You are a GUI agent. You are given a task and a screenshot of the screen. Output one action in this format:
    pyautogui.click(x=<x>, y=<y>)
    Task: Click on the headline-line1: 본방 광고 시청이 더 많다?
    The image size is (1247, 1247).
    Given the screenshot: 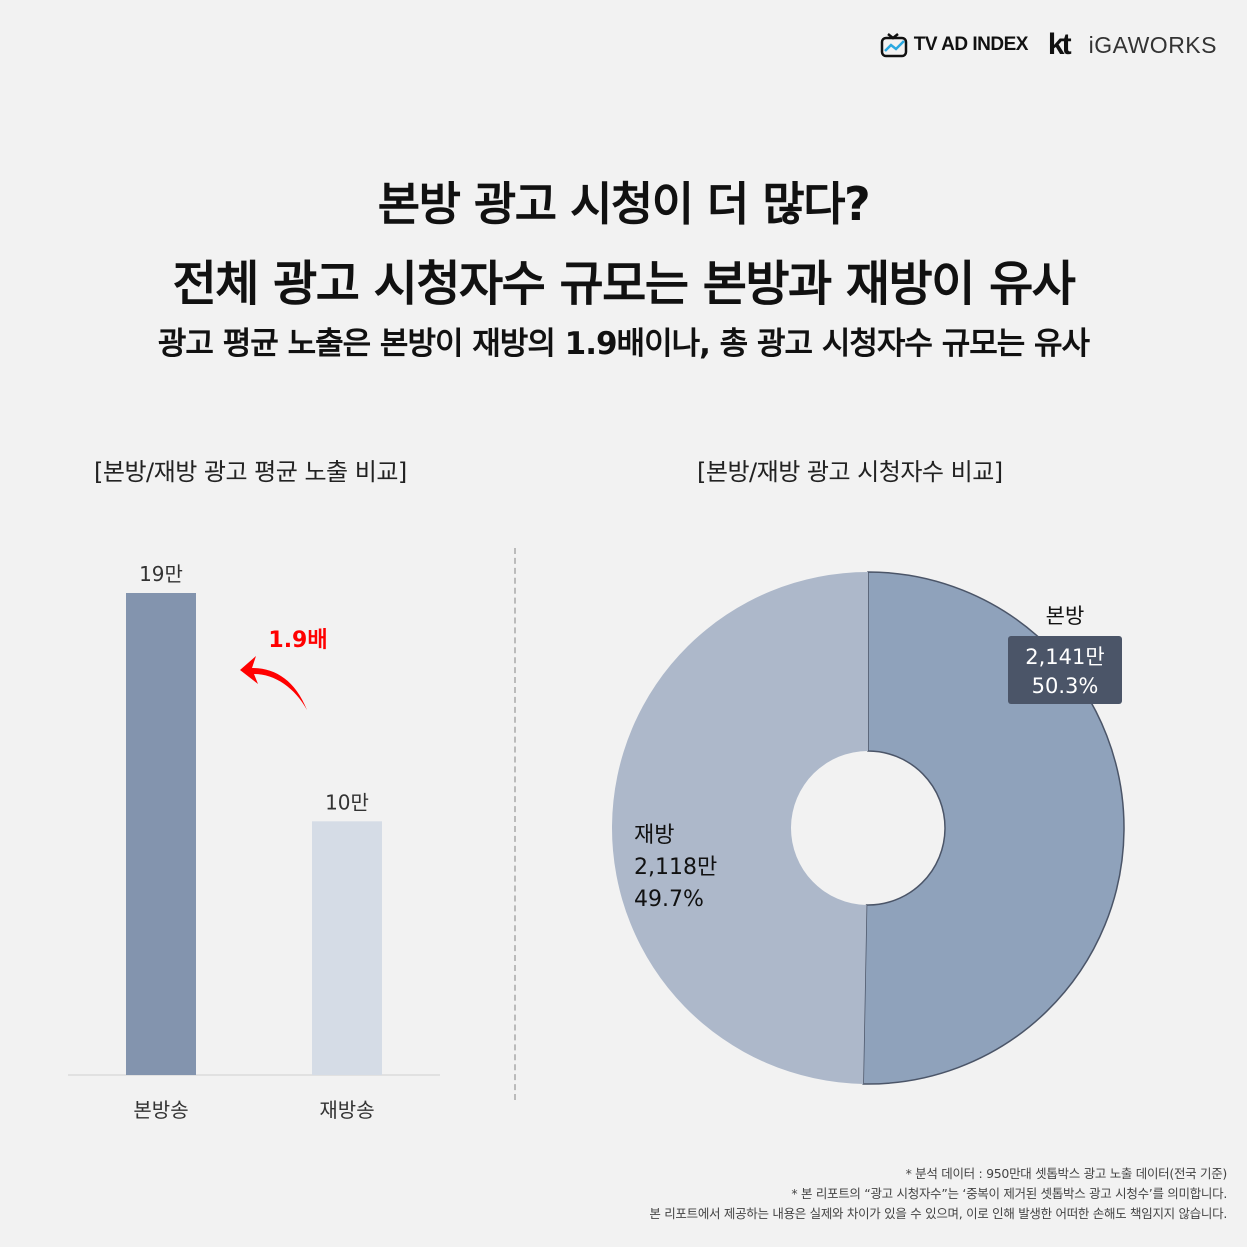 What is the action you would take?
    pyautogui.click(x=624, y=204)
    